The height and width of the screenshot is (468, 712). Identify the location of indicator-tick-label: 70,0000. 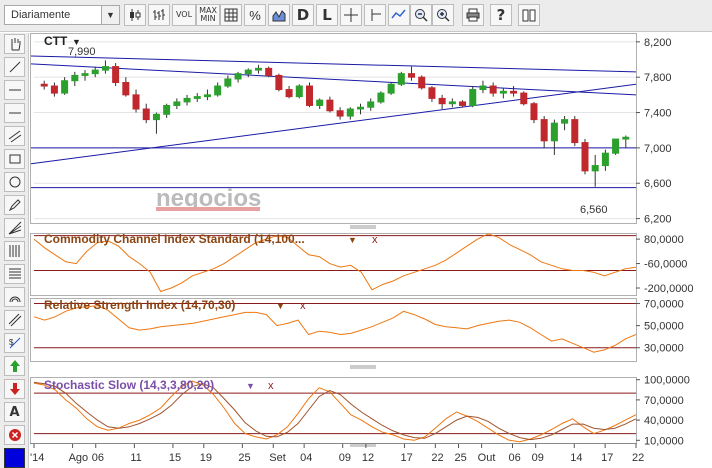
(664, 401).